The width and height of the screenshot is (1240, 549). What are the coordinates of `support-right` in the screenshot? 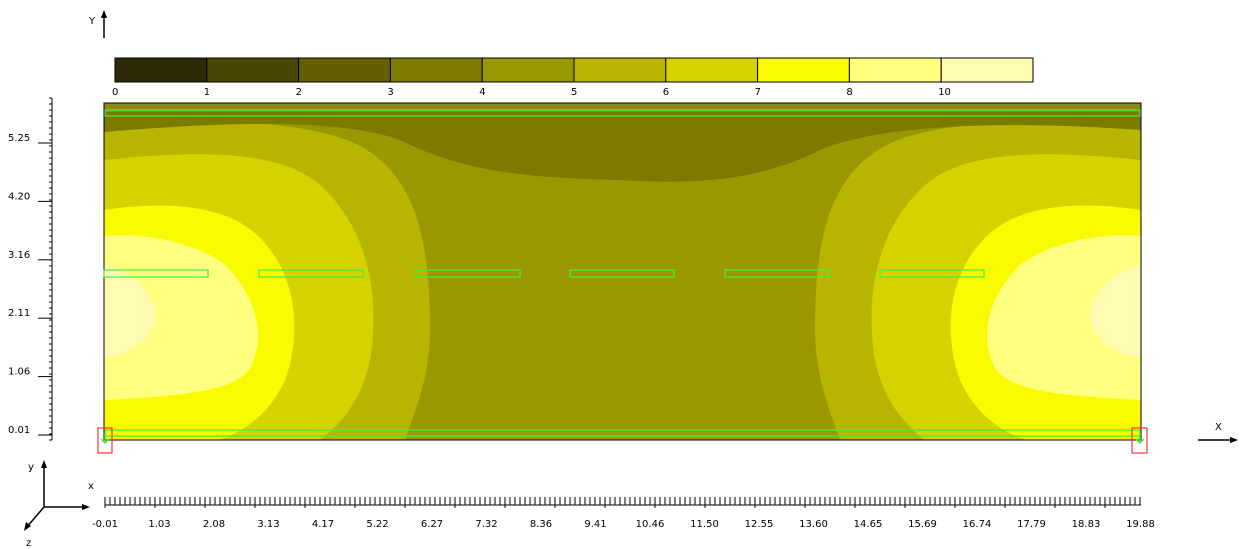 It's located at (1139, 440).